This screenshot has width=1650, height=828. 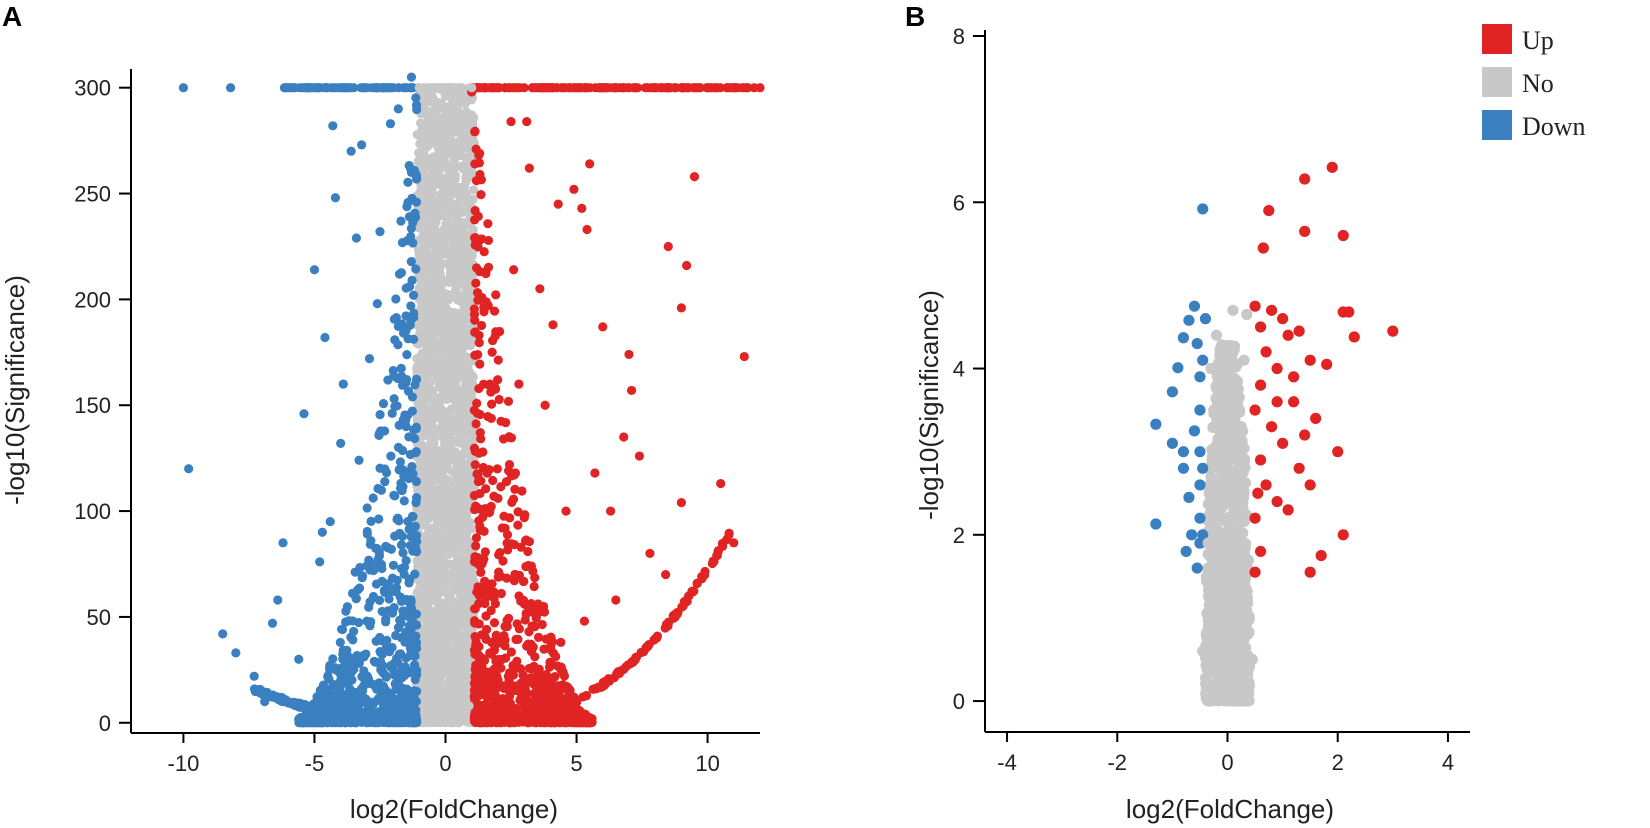 I want to click on y-tick-label: 50, so click(x=99, y=617).